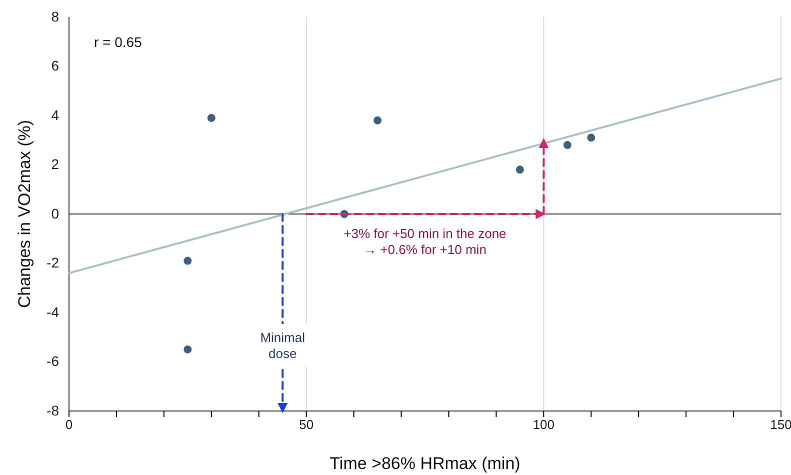 Image resolution: width=791 pixels, height=475 pixels. I want to click on y-tick-label: -8, so click(53, 410).